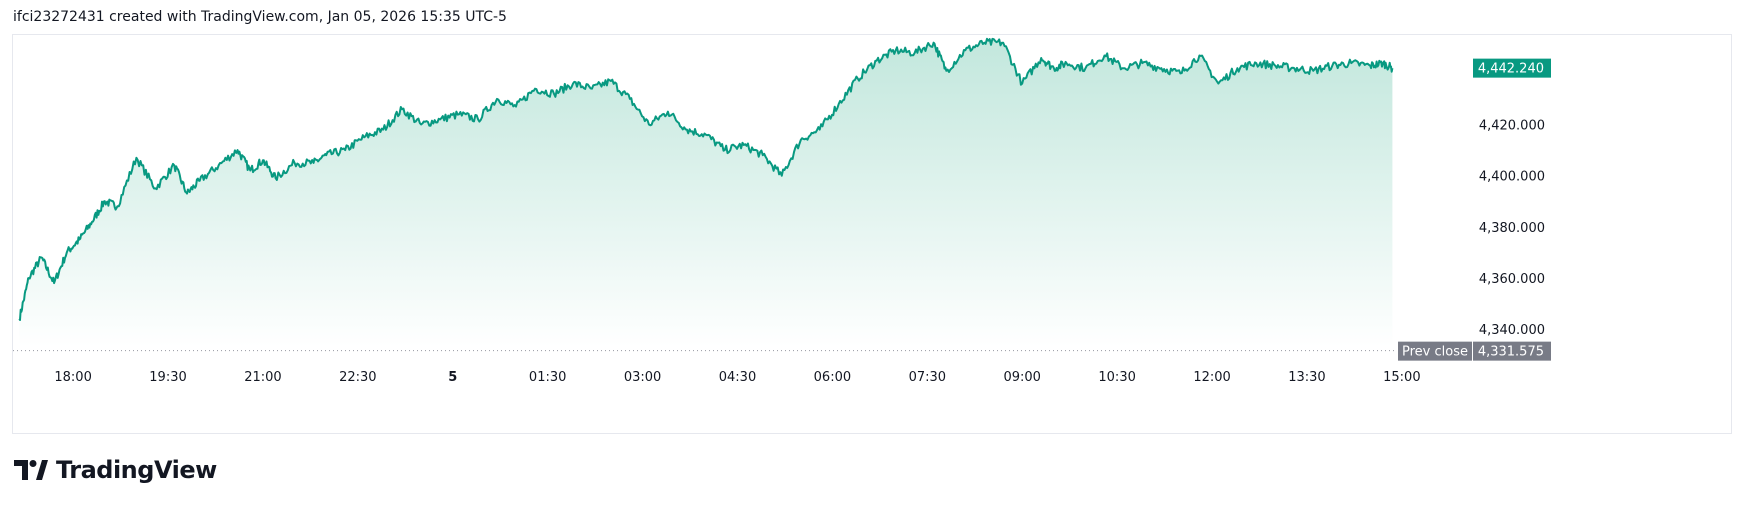 This screenshot has width=1744, height=509. I want to click on y-axis-tick-label: 4,340.000, so click(1512, 330).